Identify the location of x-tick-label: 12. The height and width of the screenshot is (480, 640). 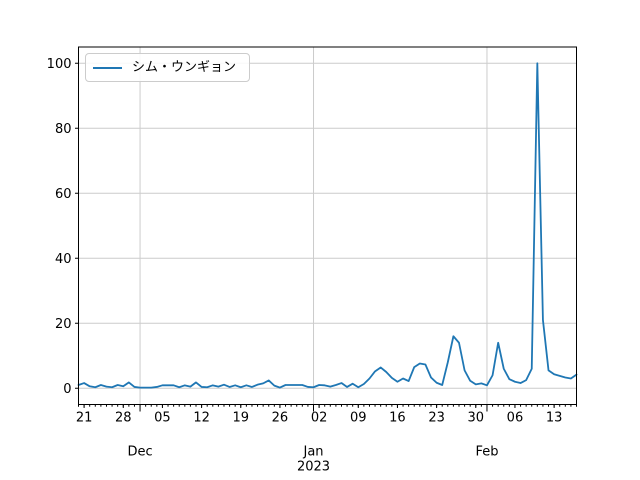
(201, 418).